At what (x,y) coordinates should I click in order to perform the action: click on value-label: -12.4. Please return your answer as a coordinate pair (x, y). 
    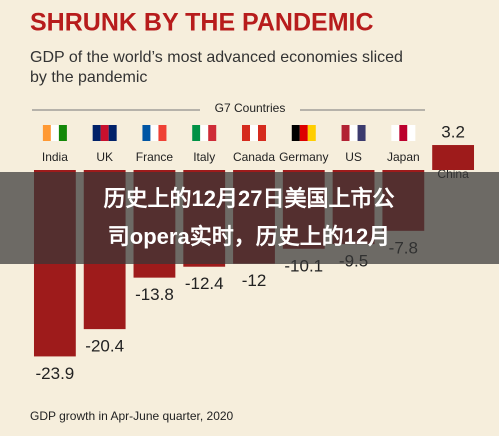
    Looking at the image, I should click on (204, 283).